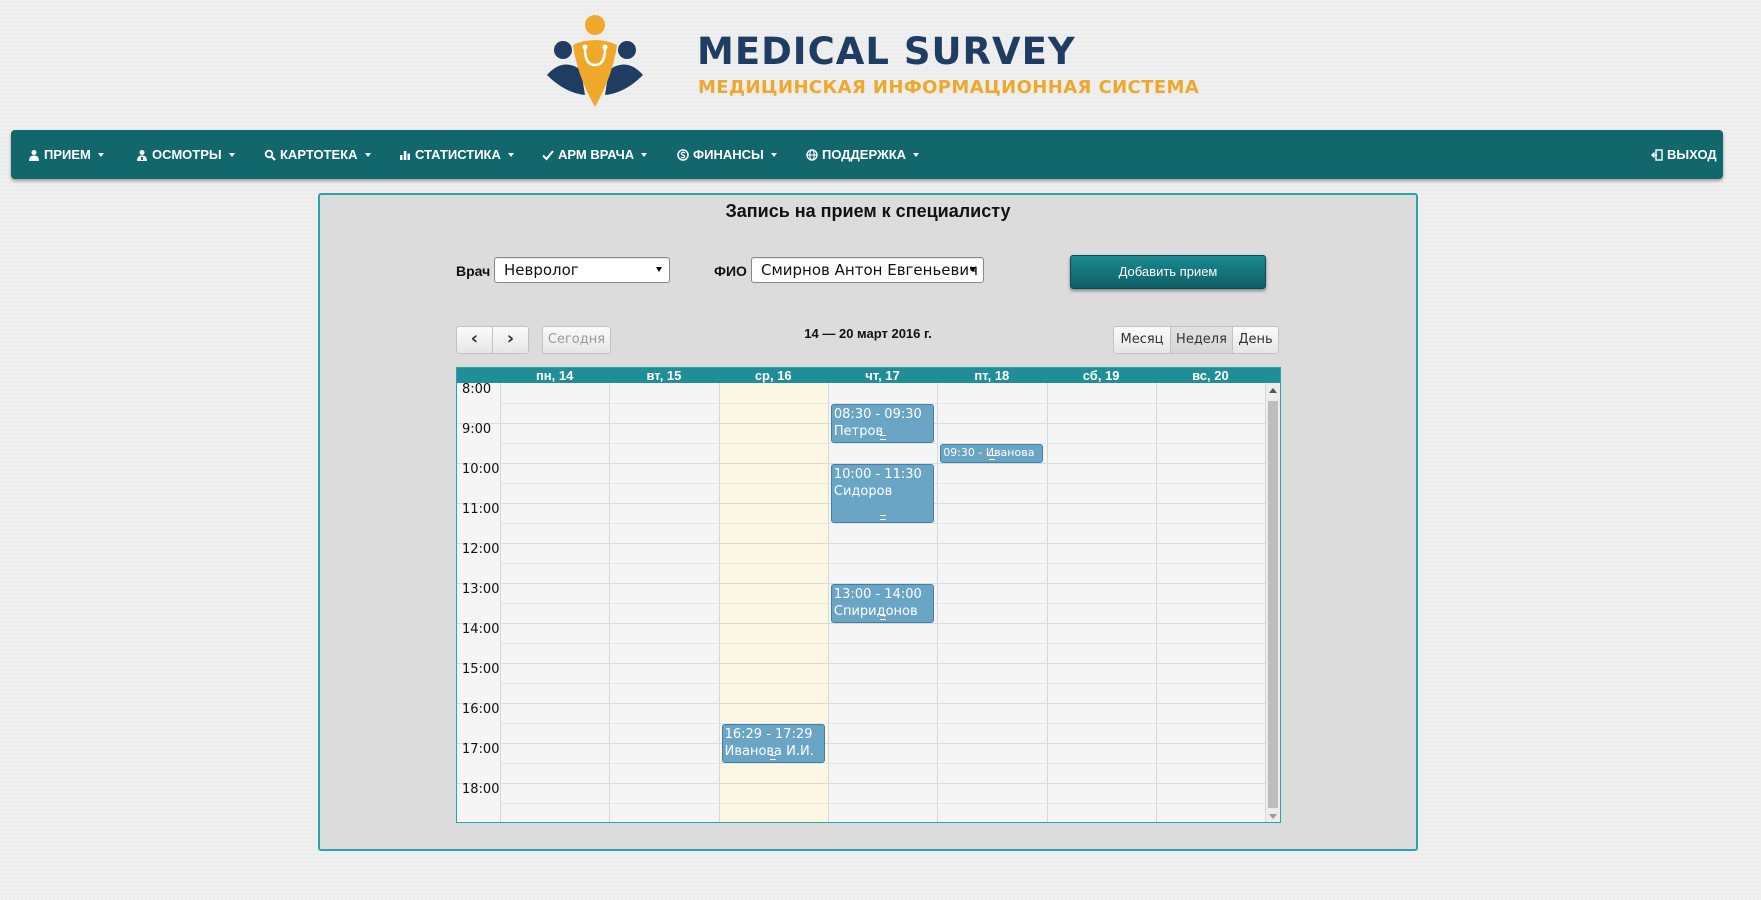 The width and height of the screenshot is (1761, 900). Describe the element at coordinates (949, 87) in the screenshot. I see `brand-subtitle: МЕДИЦИНСКАЯ ИНФОРМАЦИОННАЯ СИСТЕМА` at that location.